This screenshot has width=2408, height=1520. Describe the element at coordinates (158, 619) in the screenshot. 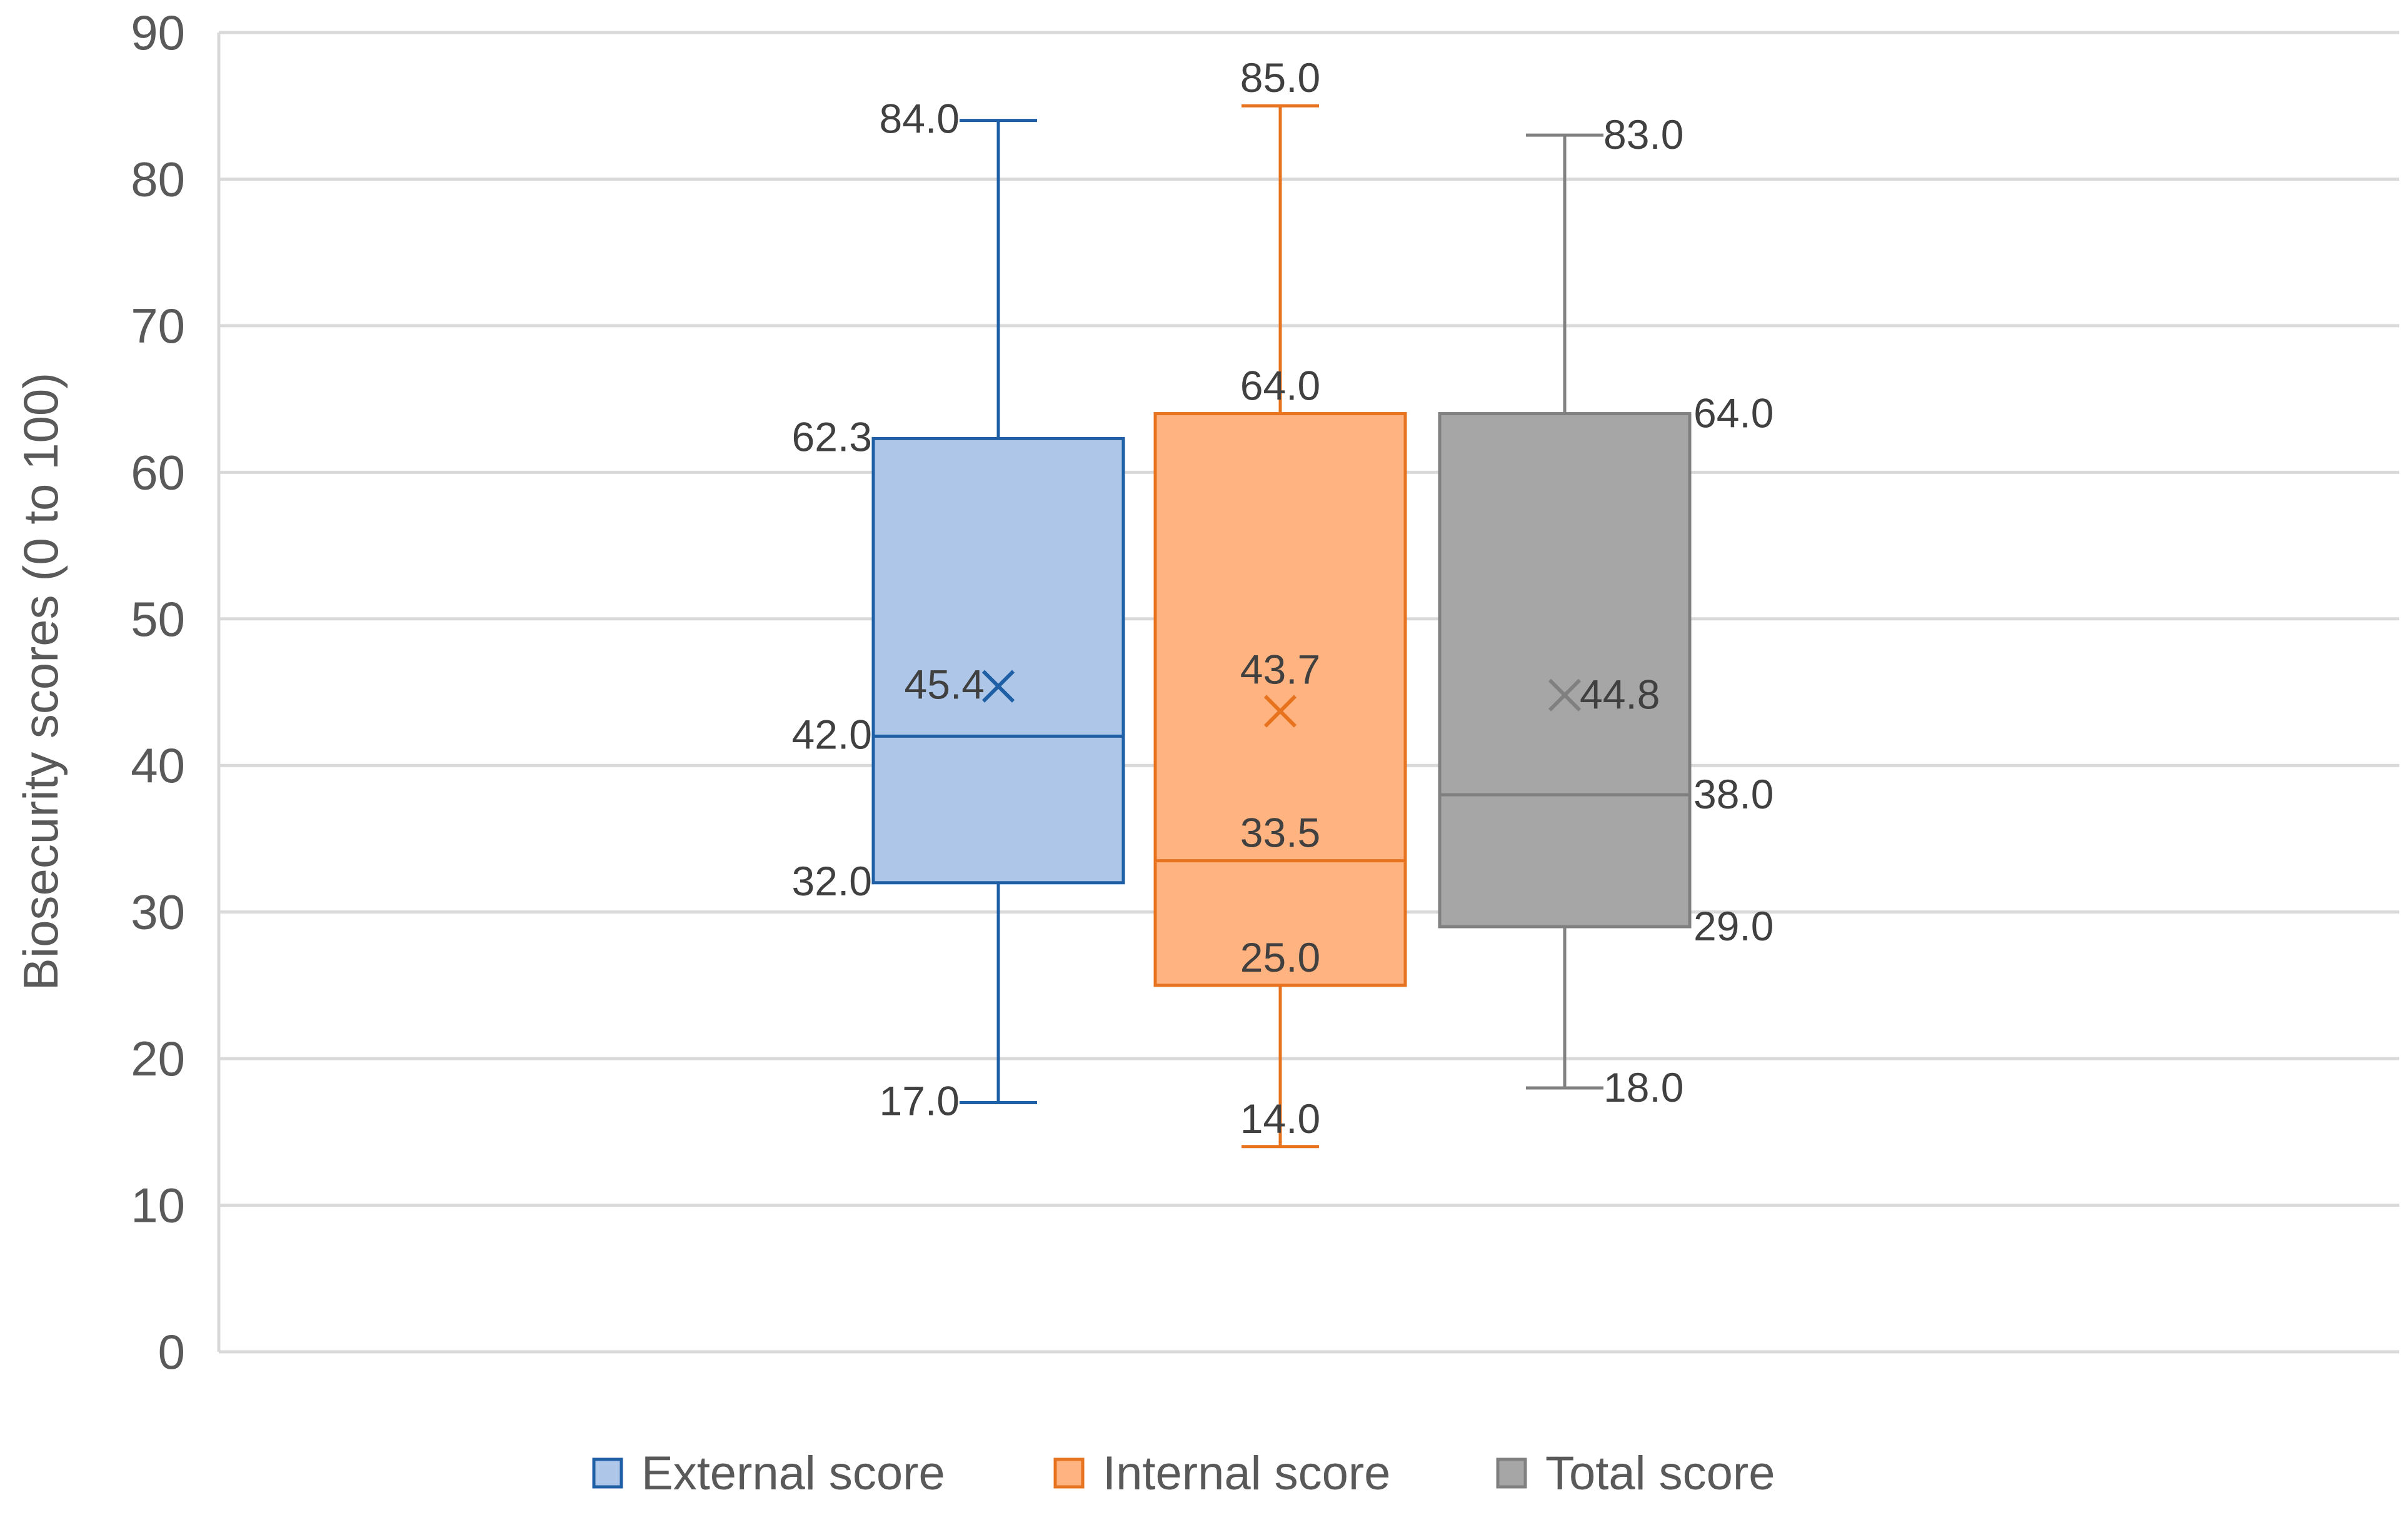

I see `y-tick-label: 50` at that location.